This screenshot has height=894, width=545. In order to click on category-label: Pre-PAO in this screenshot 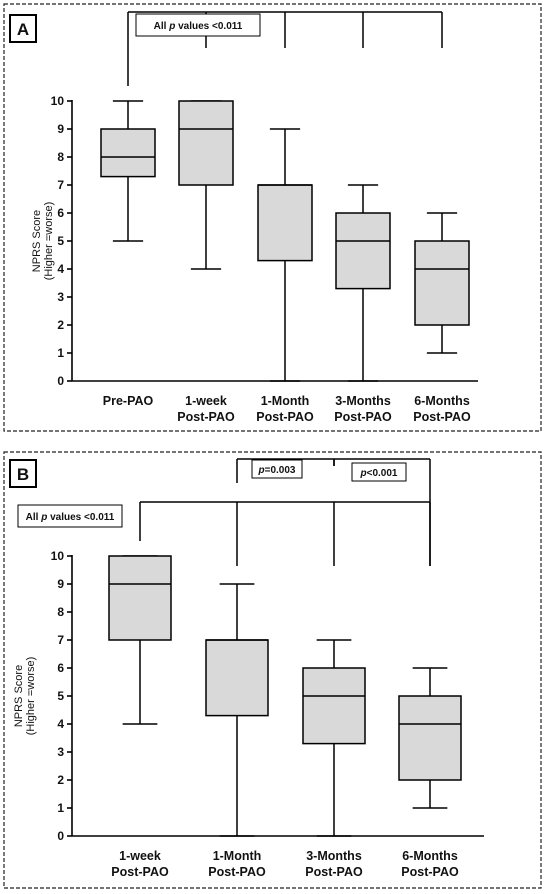, I will do `click(128, 401)`.